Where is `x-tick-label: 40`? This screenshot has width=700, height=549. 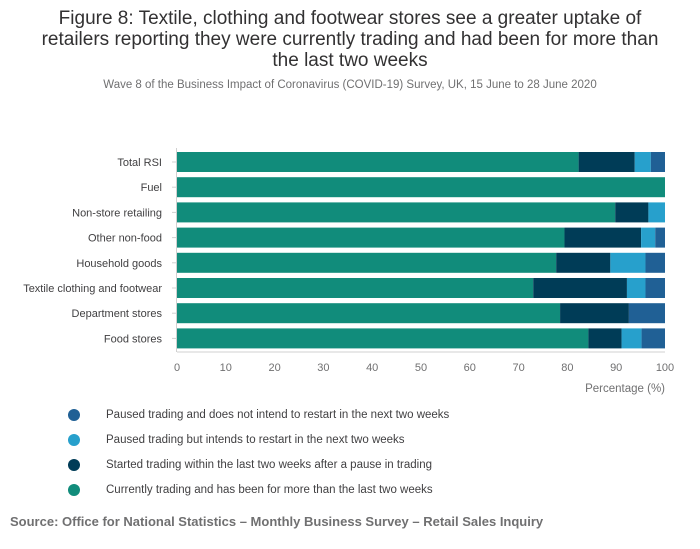
x-tick-label: 40 is located at coordinates (372, 368).